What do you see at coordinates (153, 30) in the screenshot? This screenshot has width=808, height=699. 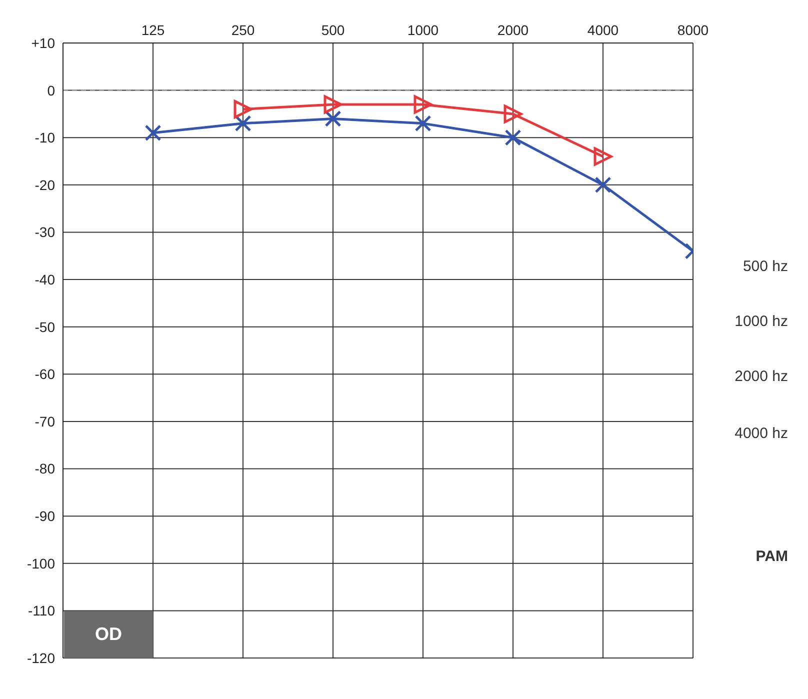 I see `x-tick-label: 125` at bounding box center [153, 30].